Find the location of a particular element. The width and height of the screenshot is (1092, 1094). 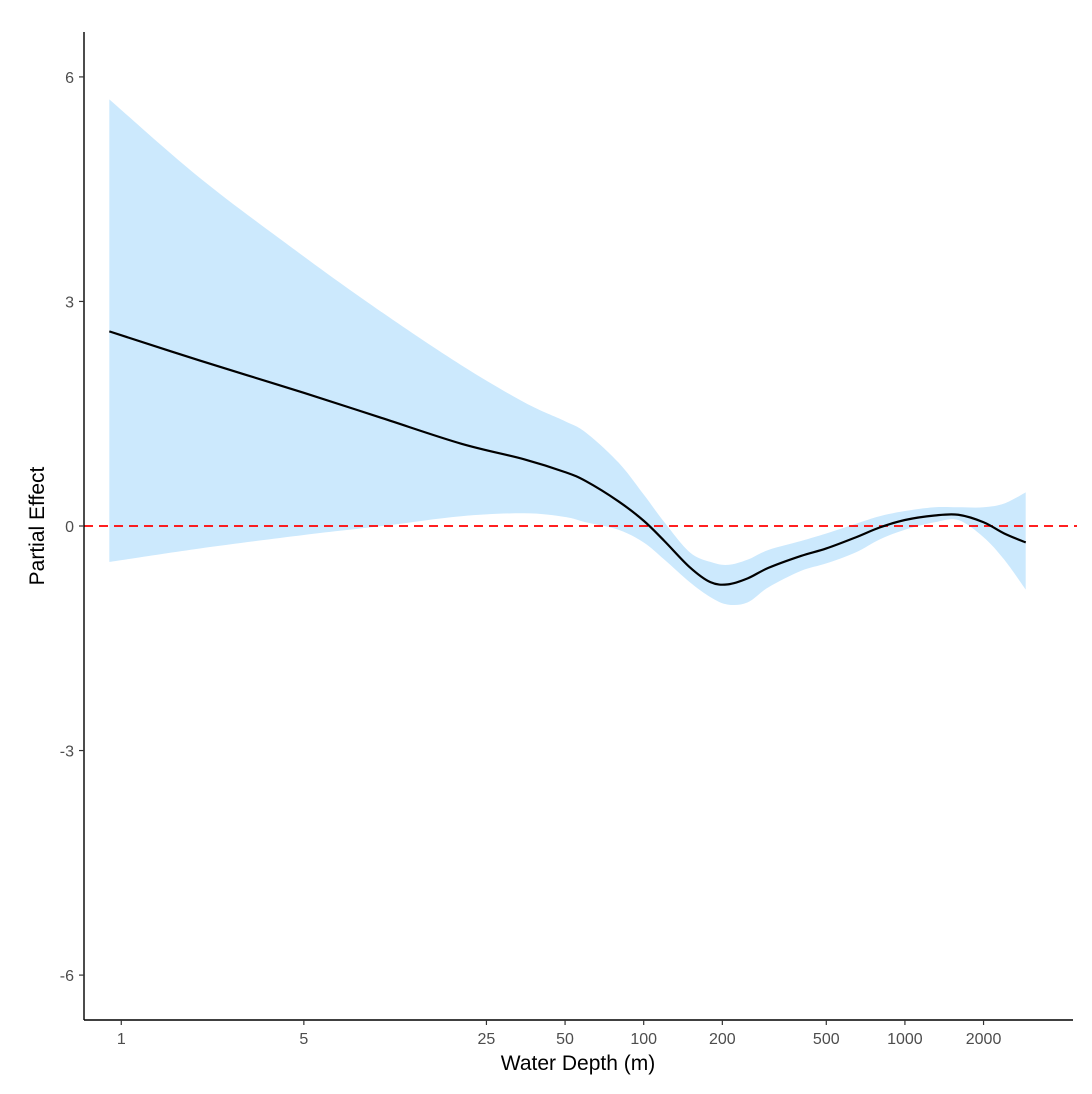

x-tick-label: 50 is located at coordinates (565, 1039).